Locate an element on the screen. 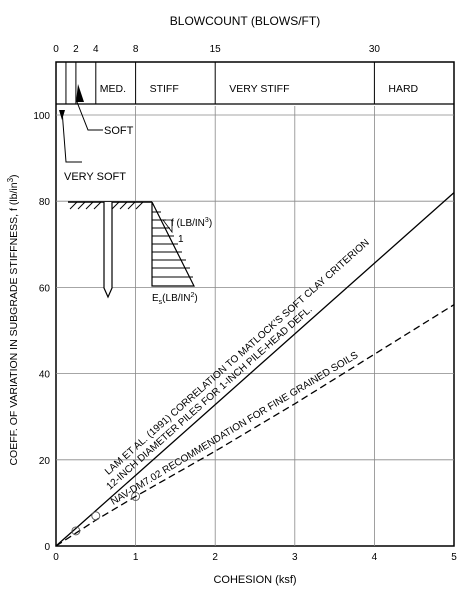  blowcount-tick-3: 8 is located at coordinates (136, 49).